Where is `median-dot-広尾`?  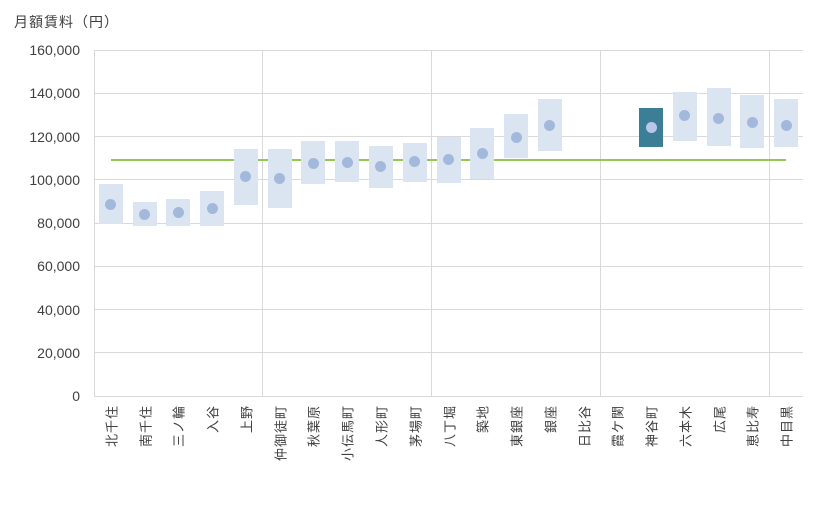
median-dot-広尾 is located at coordinates (719, 118).